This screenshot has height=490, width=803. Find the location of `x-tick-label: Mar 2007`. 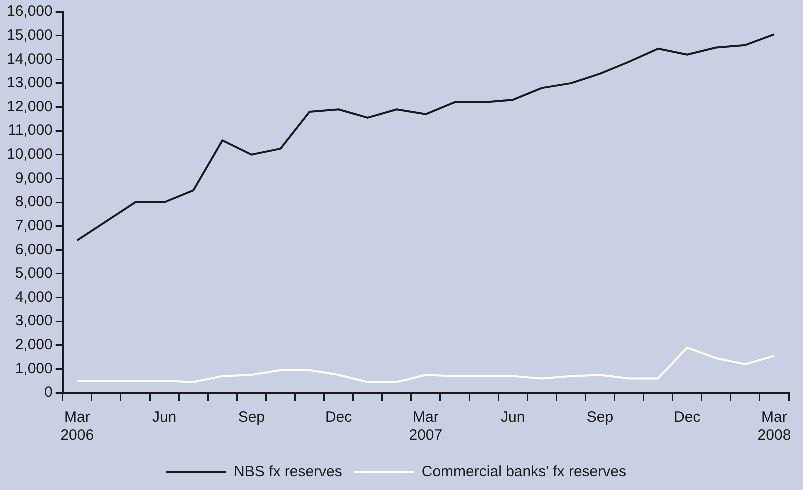

x-tick-label: Mar 2007 is located at coordinates (426, 426).